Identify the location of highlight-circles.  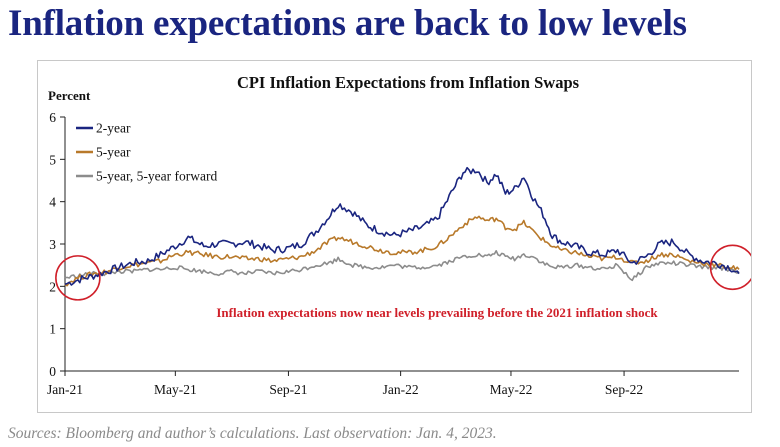
(403, 272).